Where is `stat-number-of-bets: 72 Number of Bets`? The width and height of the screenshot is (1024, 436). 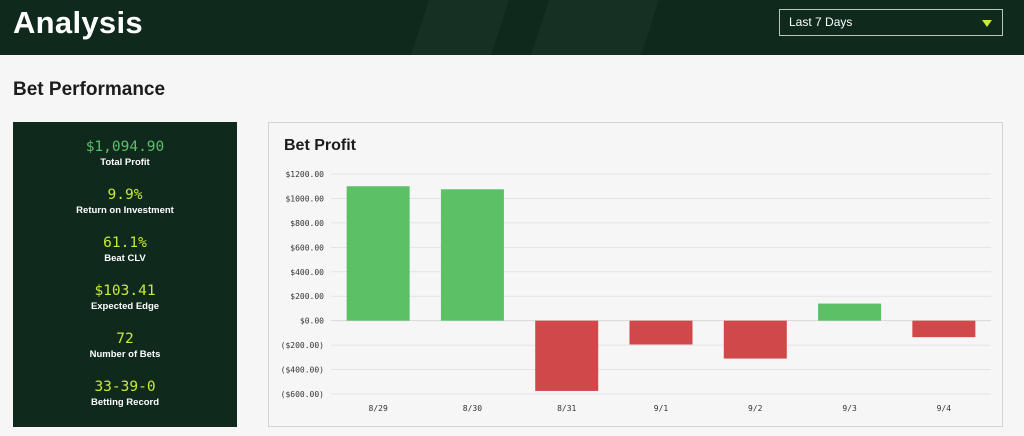
stat-number-of-bets: 72 Number of Bets is located at coordinates (125, 345).